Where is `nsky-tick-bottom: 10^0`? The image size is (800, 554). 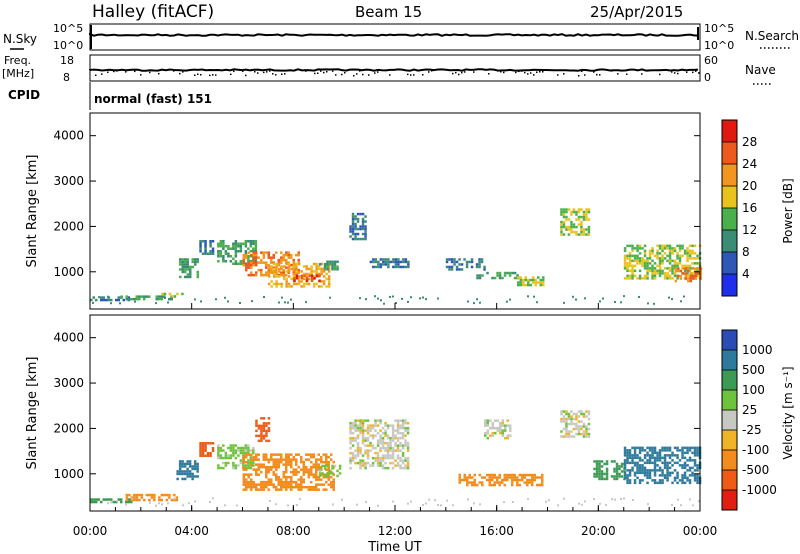 nsky-tick-bottom: 10^0 is located at coordinates (68, 45).